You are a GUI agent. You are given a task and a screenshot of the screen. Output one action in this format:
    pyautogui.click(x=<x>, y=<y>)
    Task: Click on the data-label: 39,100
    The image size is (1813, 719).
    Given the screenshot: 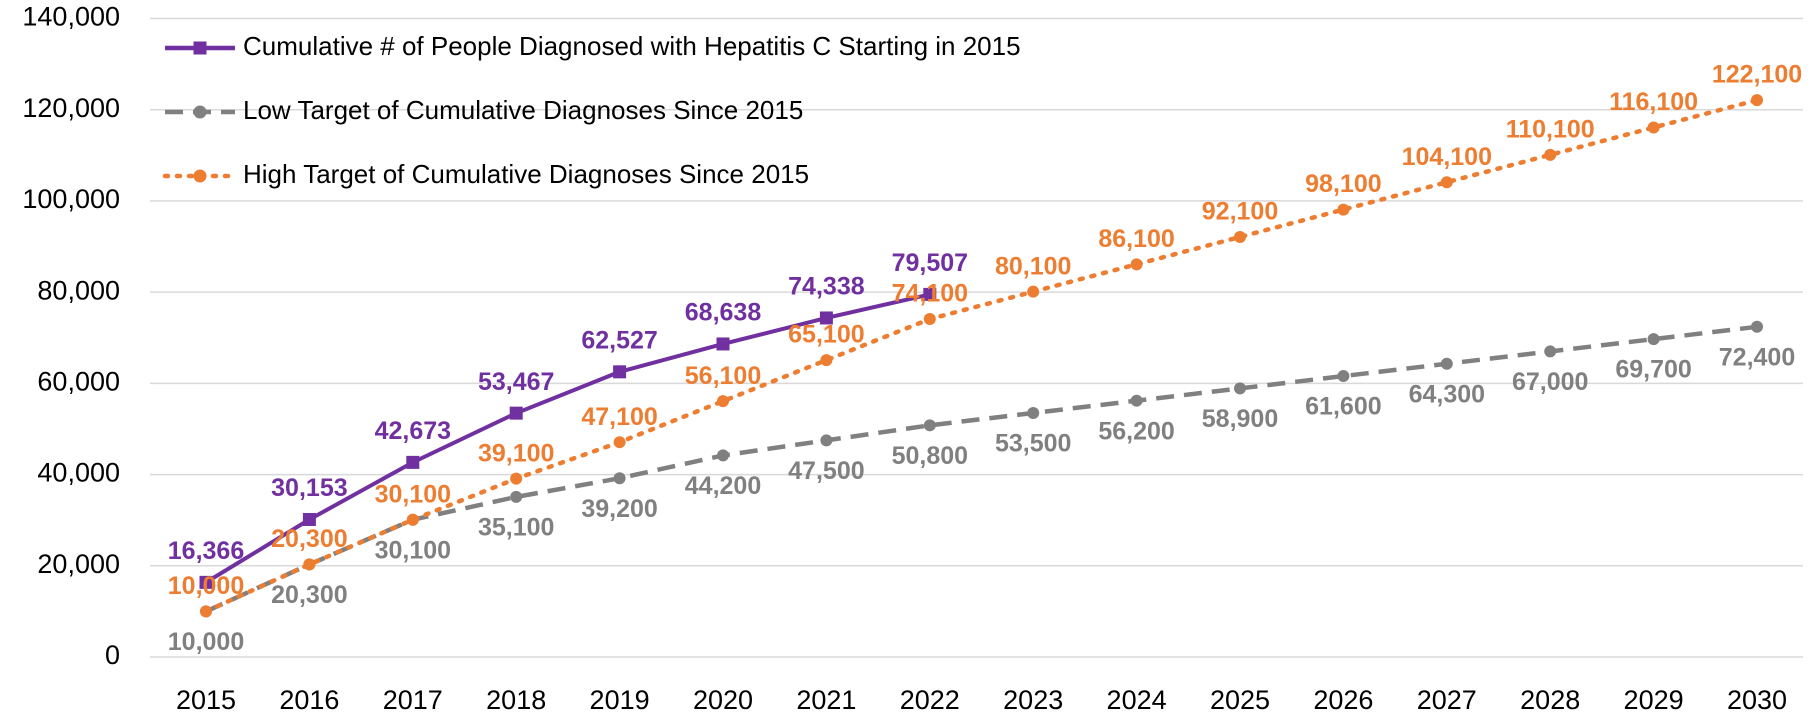 What is the action you would take?
    pyautogui.click(x=516, y=453)
    